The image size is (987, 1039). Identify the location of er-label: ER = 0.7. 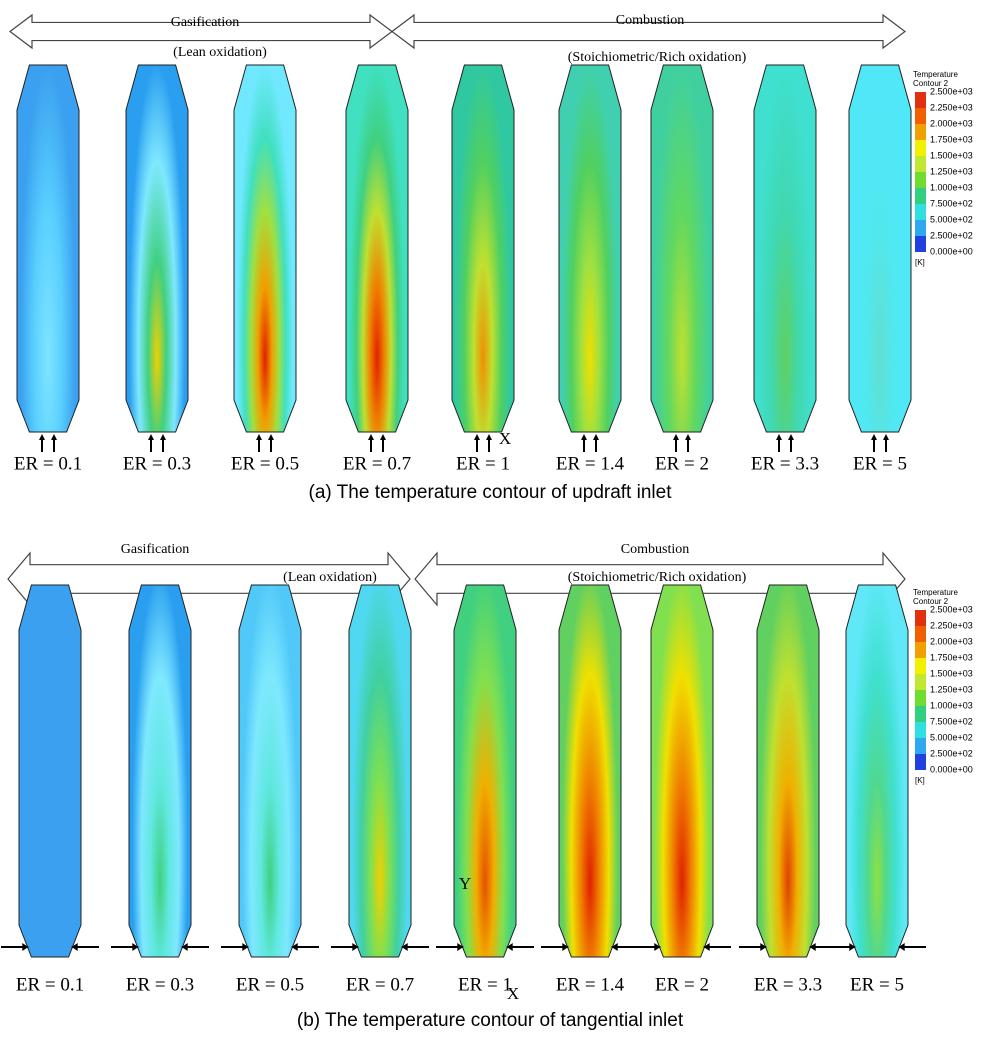
(377, 463).